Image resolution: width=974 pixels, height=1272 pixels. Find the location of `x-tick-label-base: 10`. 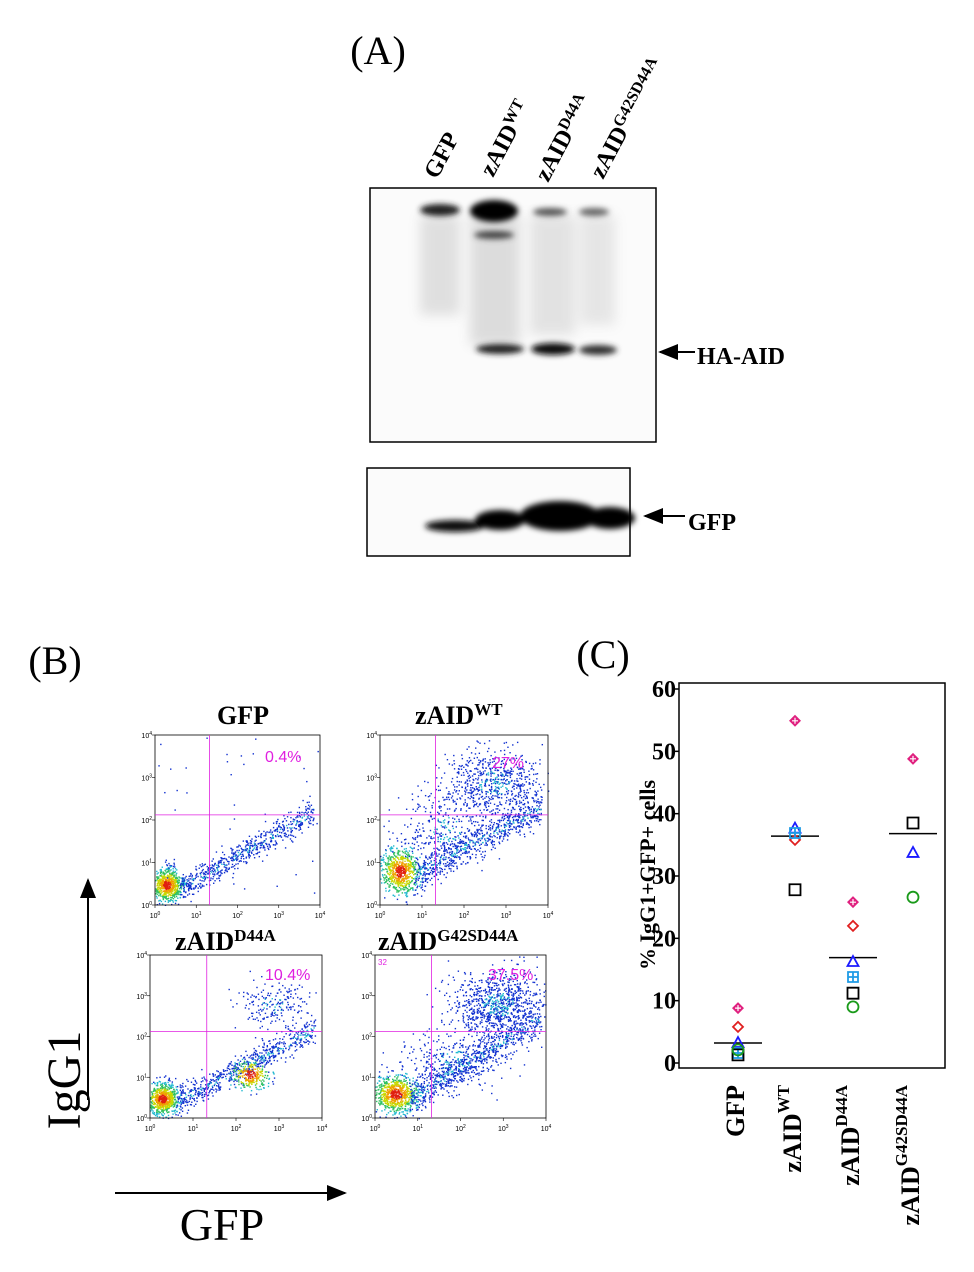

x-tick-label-base: 10 is located at coordinates (236, 916).